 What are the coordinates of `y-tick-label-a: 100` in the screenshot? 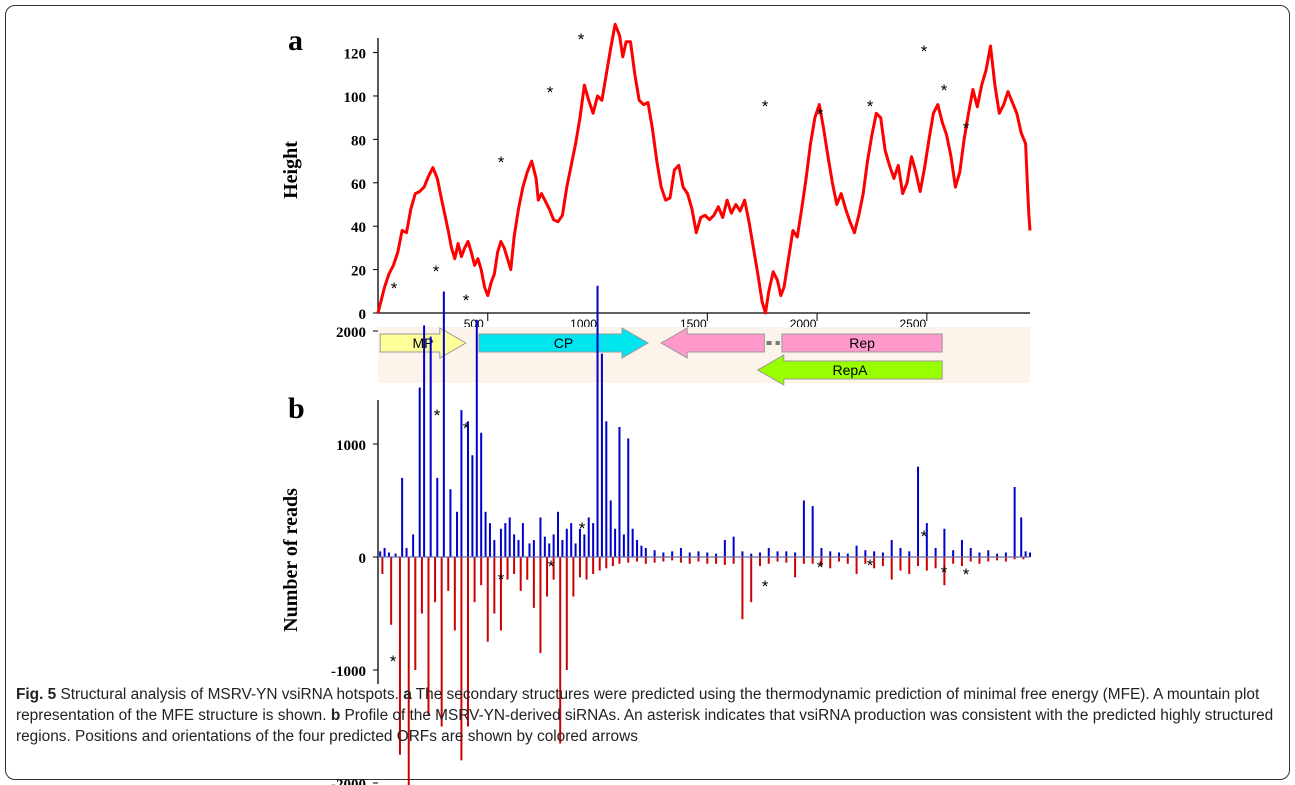 It's located at (355, 98).